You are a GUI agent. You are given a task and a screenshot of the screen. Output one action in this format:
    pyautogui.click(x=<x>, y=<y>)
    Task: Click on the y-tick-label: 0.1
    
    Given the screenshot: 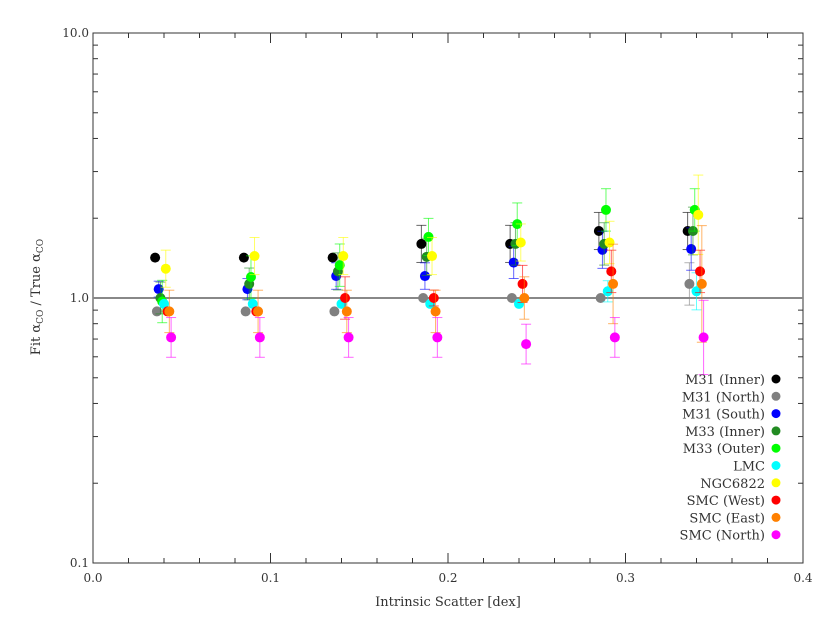 What is the action you would take?
    pyautogui.click(x=79, y=563)
    